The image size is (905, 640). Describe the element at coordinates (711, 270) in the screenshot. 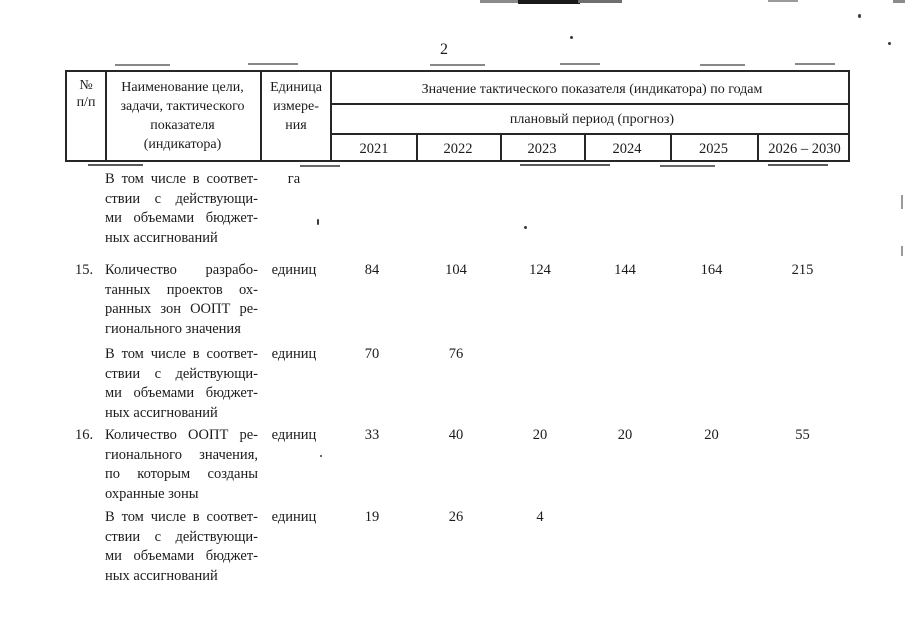

I see `value-cell: 164` at that location.